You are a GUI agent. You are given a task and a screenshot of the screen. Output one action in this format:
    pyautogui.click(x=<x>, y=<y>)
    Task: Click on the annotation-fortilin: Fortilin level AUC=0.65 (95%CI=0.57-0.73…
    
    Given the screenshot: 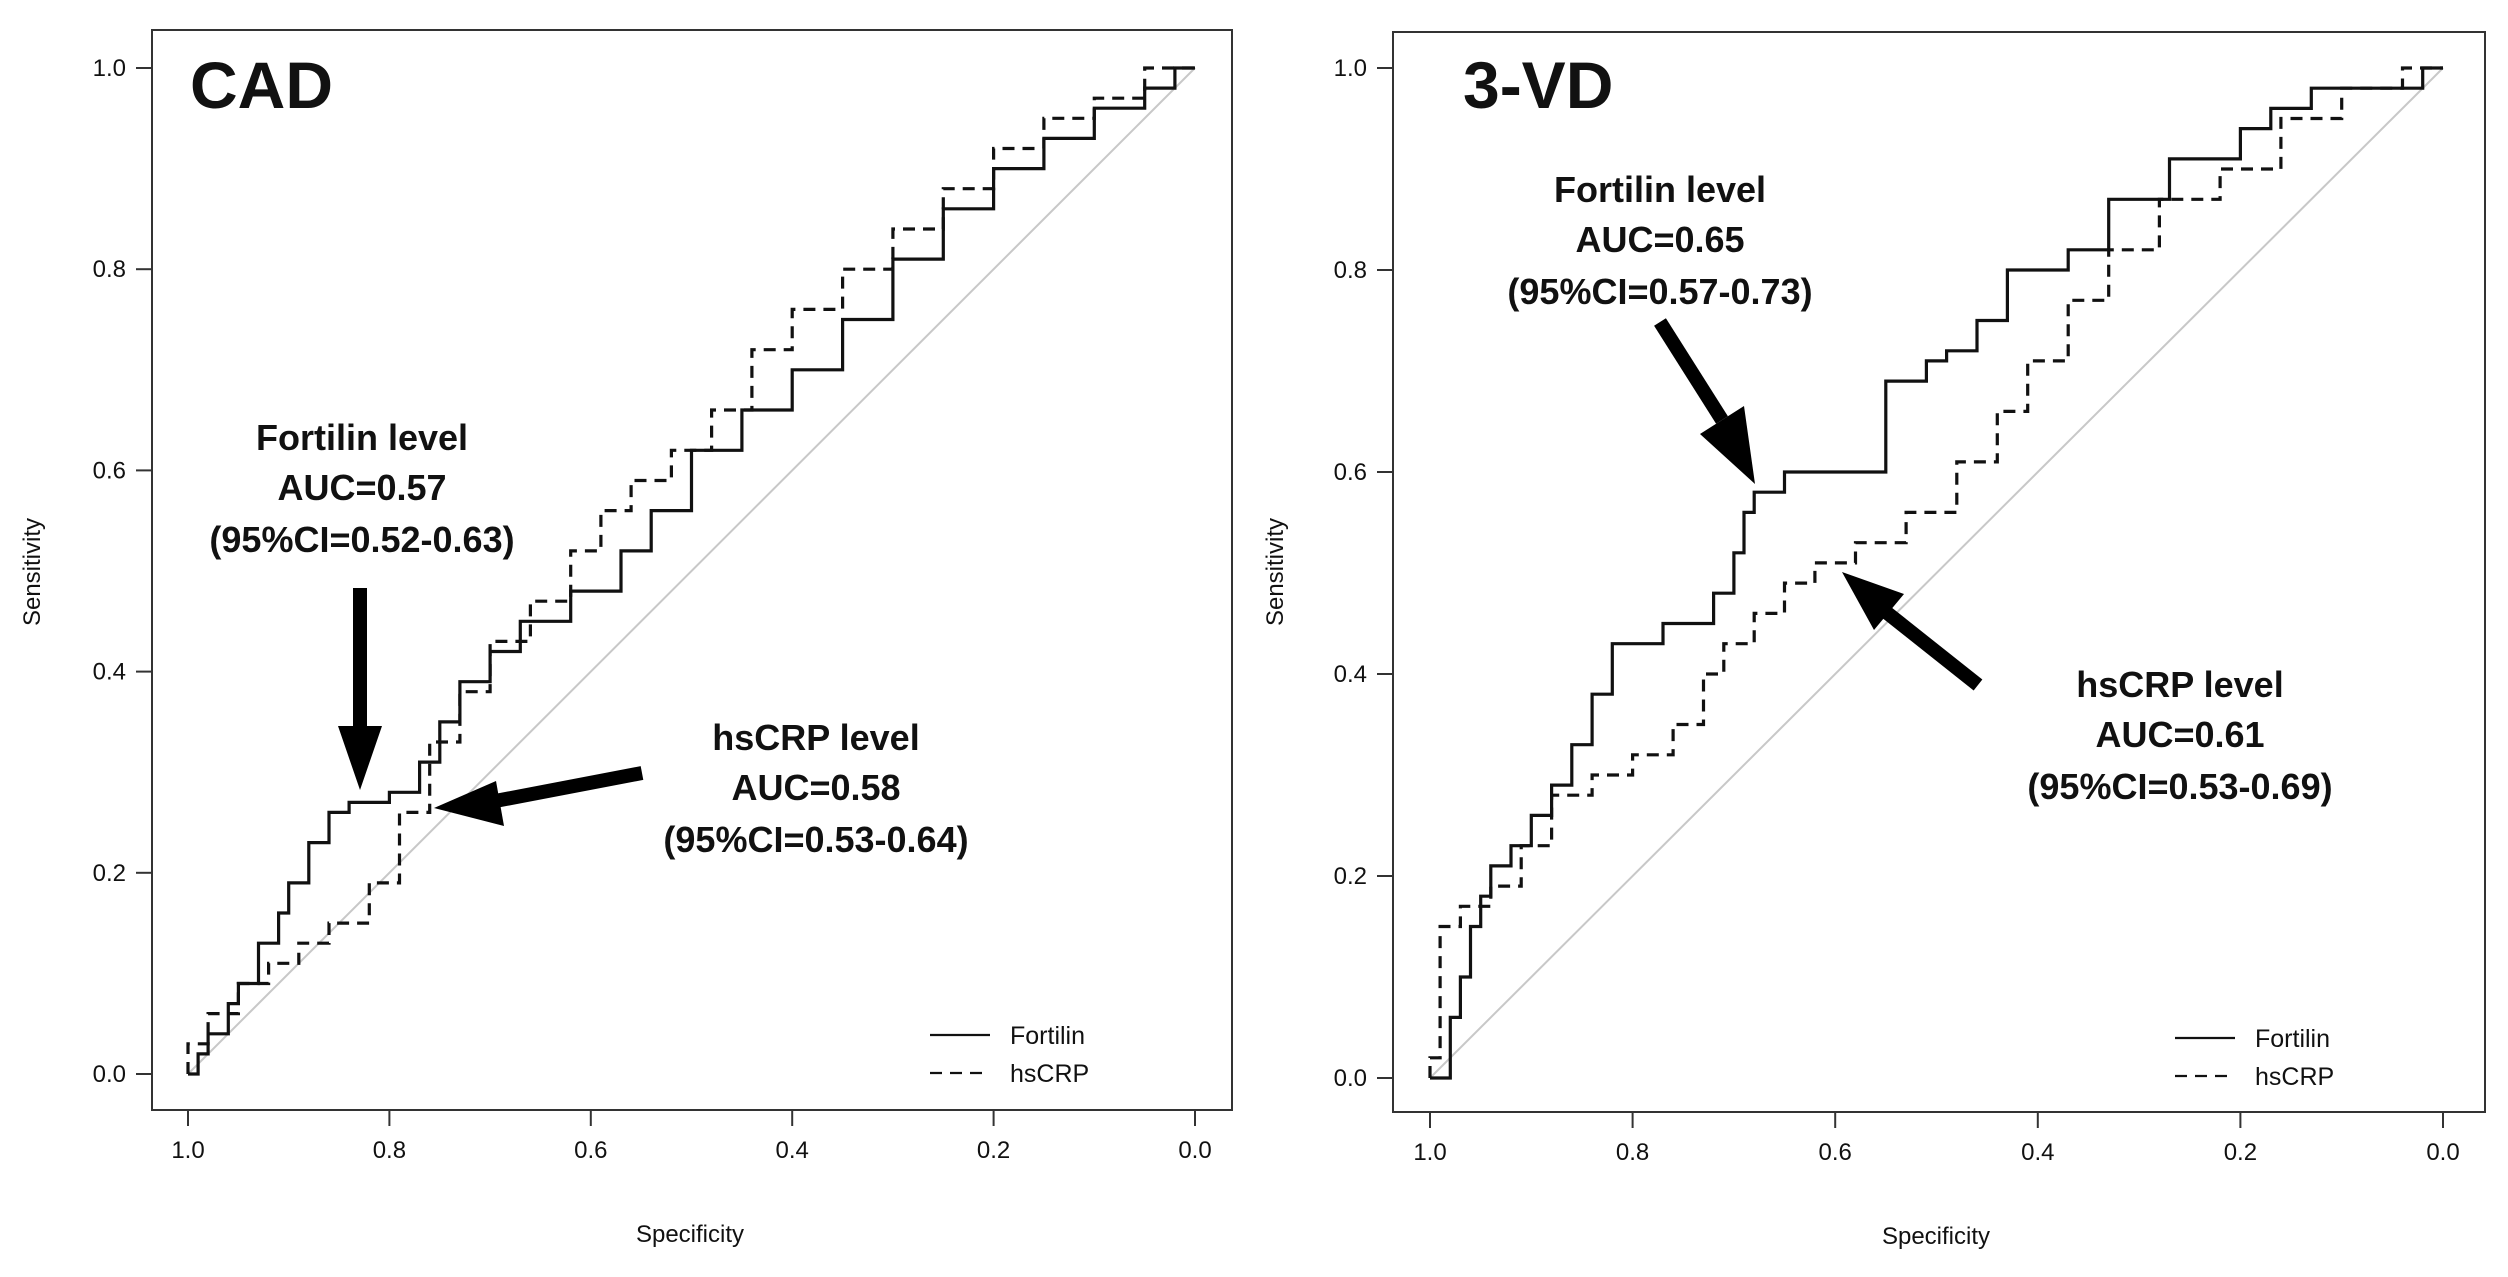 What is the action you would take?
    pyautogui.click(x=1660, y=326)
    